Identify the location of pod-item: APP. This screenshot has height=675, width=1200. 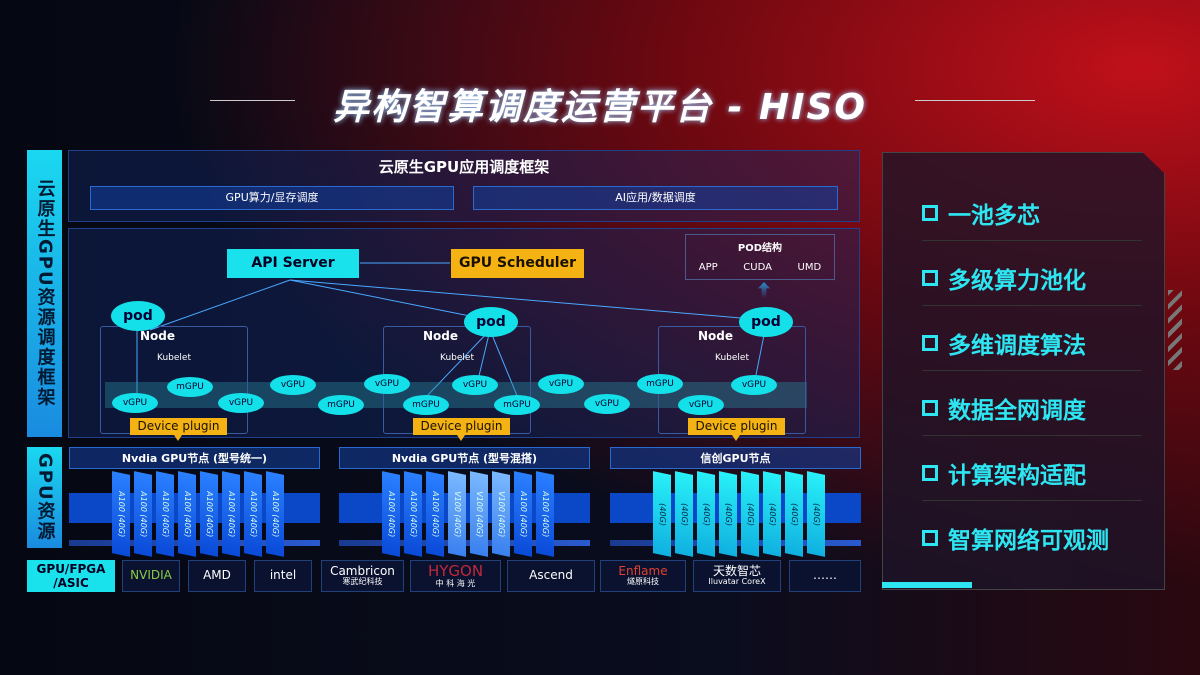
(708, 267).